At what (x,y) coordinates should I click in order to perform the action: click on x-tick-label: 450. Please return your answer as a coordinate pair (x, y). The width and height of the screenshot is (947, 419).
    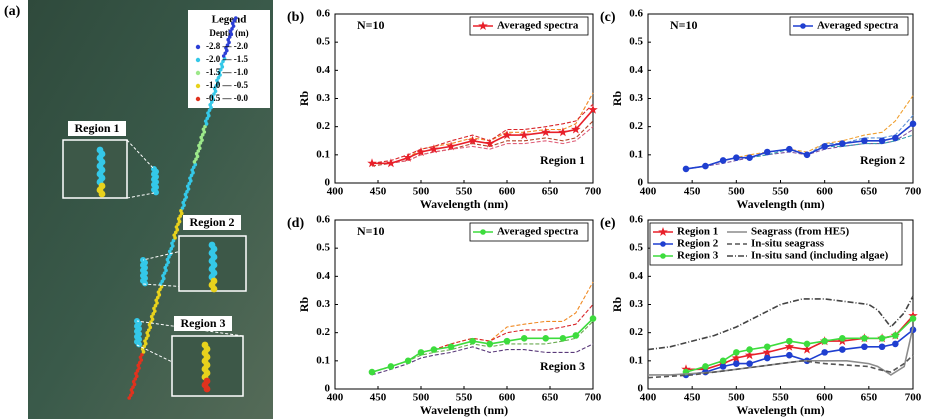
    Looking at the image, I should click on (692, 192).